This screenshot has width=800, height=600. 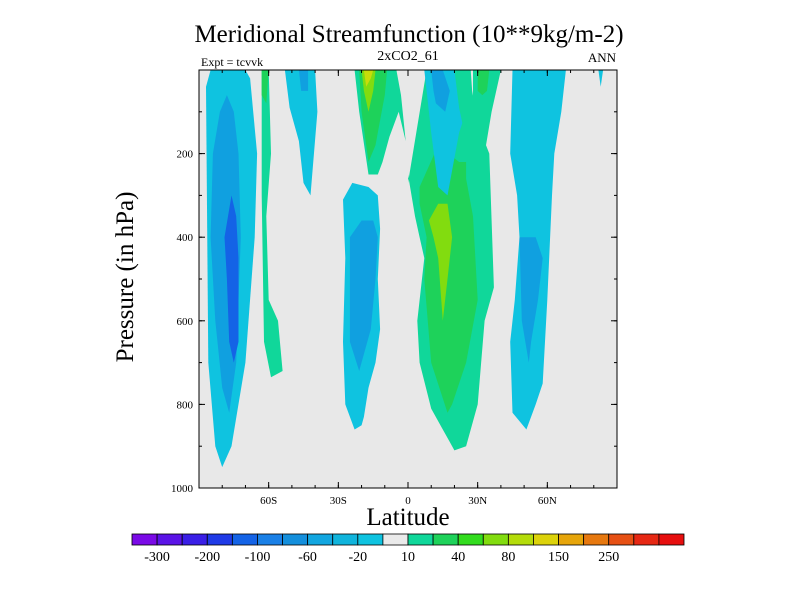 What do you see at coordinates (258, 557) in the screenshot?
I see `colorbar-label: -100` at bounding box center [258, 557].